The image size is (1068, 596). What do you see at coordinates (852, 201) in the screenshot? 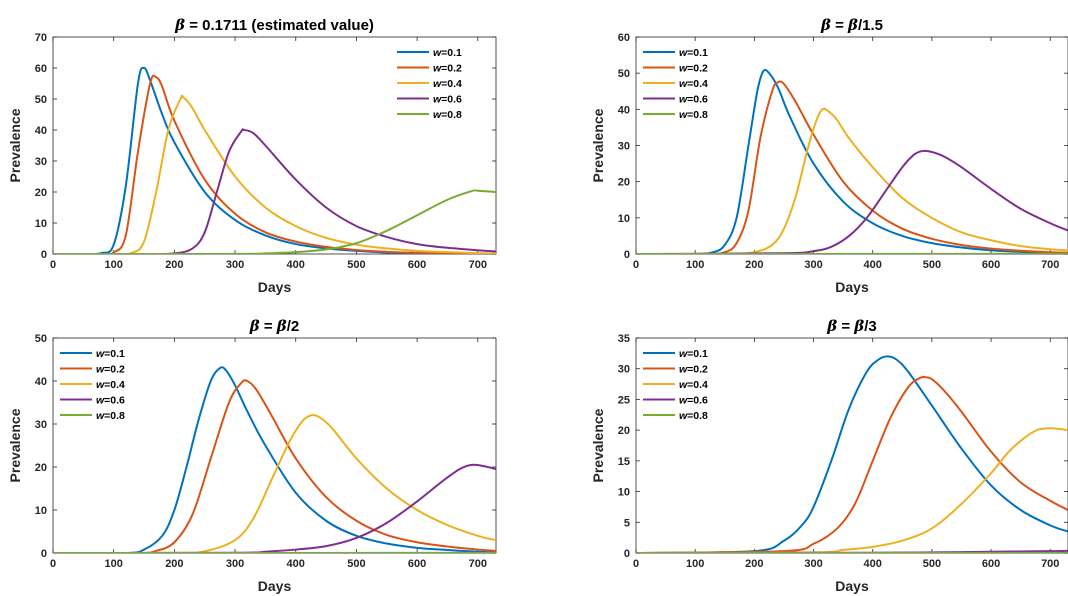
I see `series-line-w-0.6` at bounding box center [852, 201].